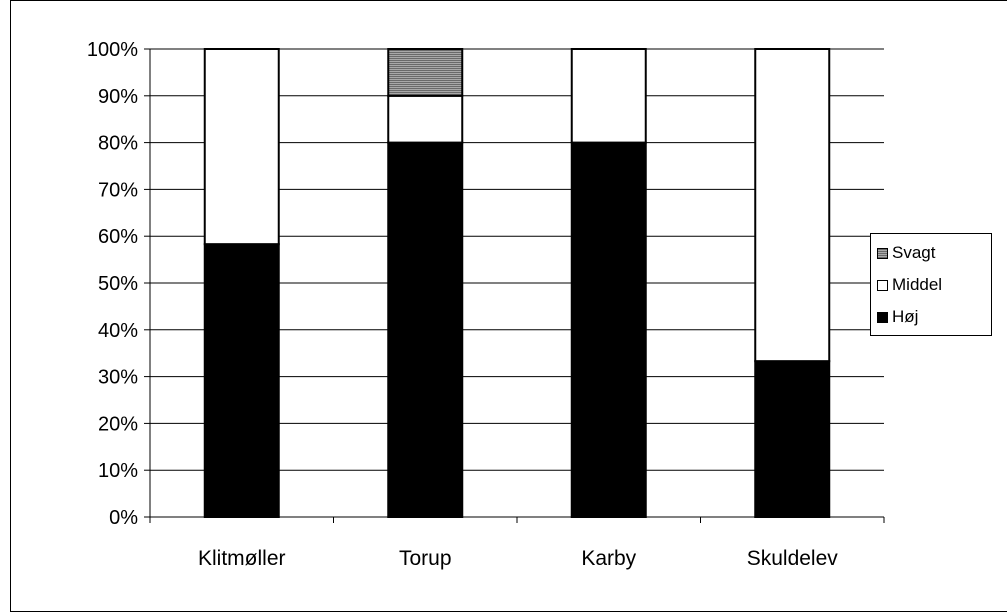 This screenshot has height=612, width=1007. I want to click on legend-item-middel: Middel, so click(909, 285).